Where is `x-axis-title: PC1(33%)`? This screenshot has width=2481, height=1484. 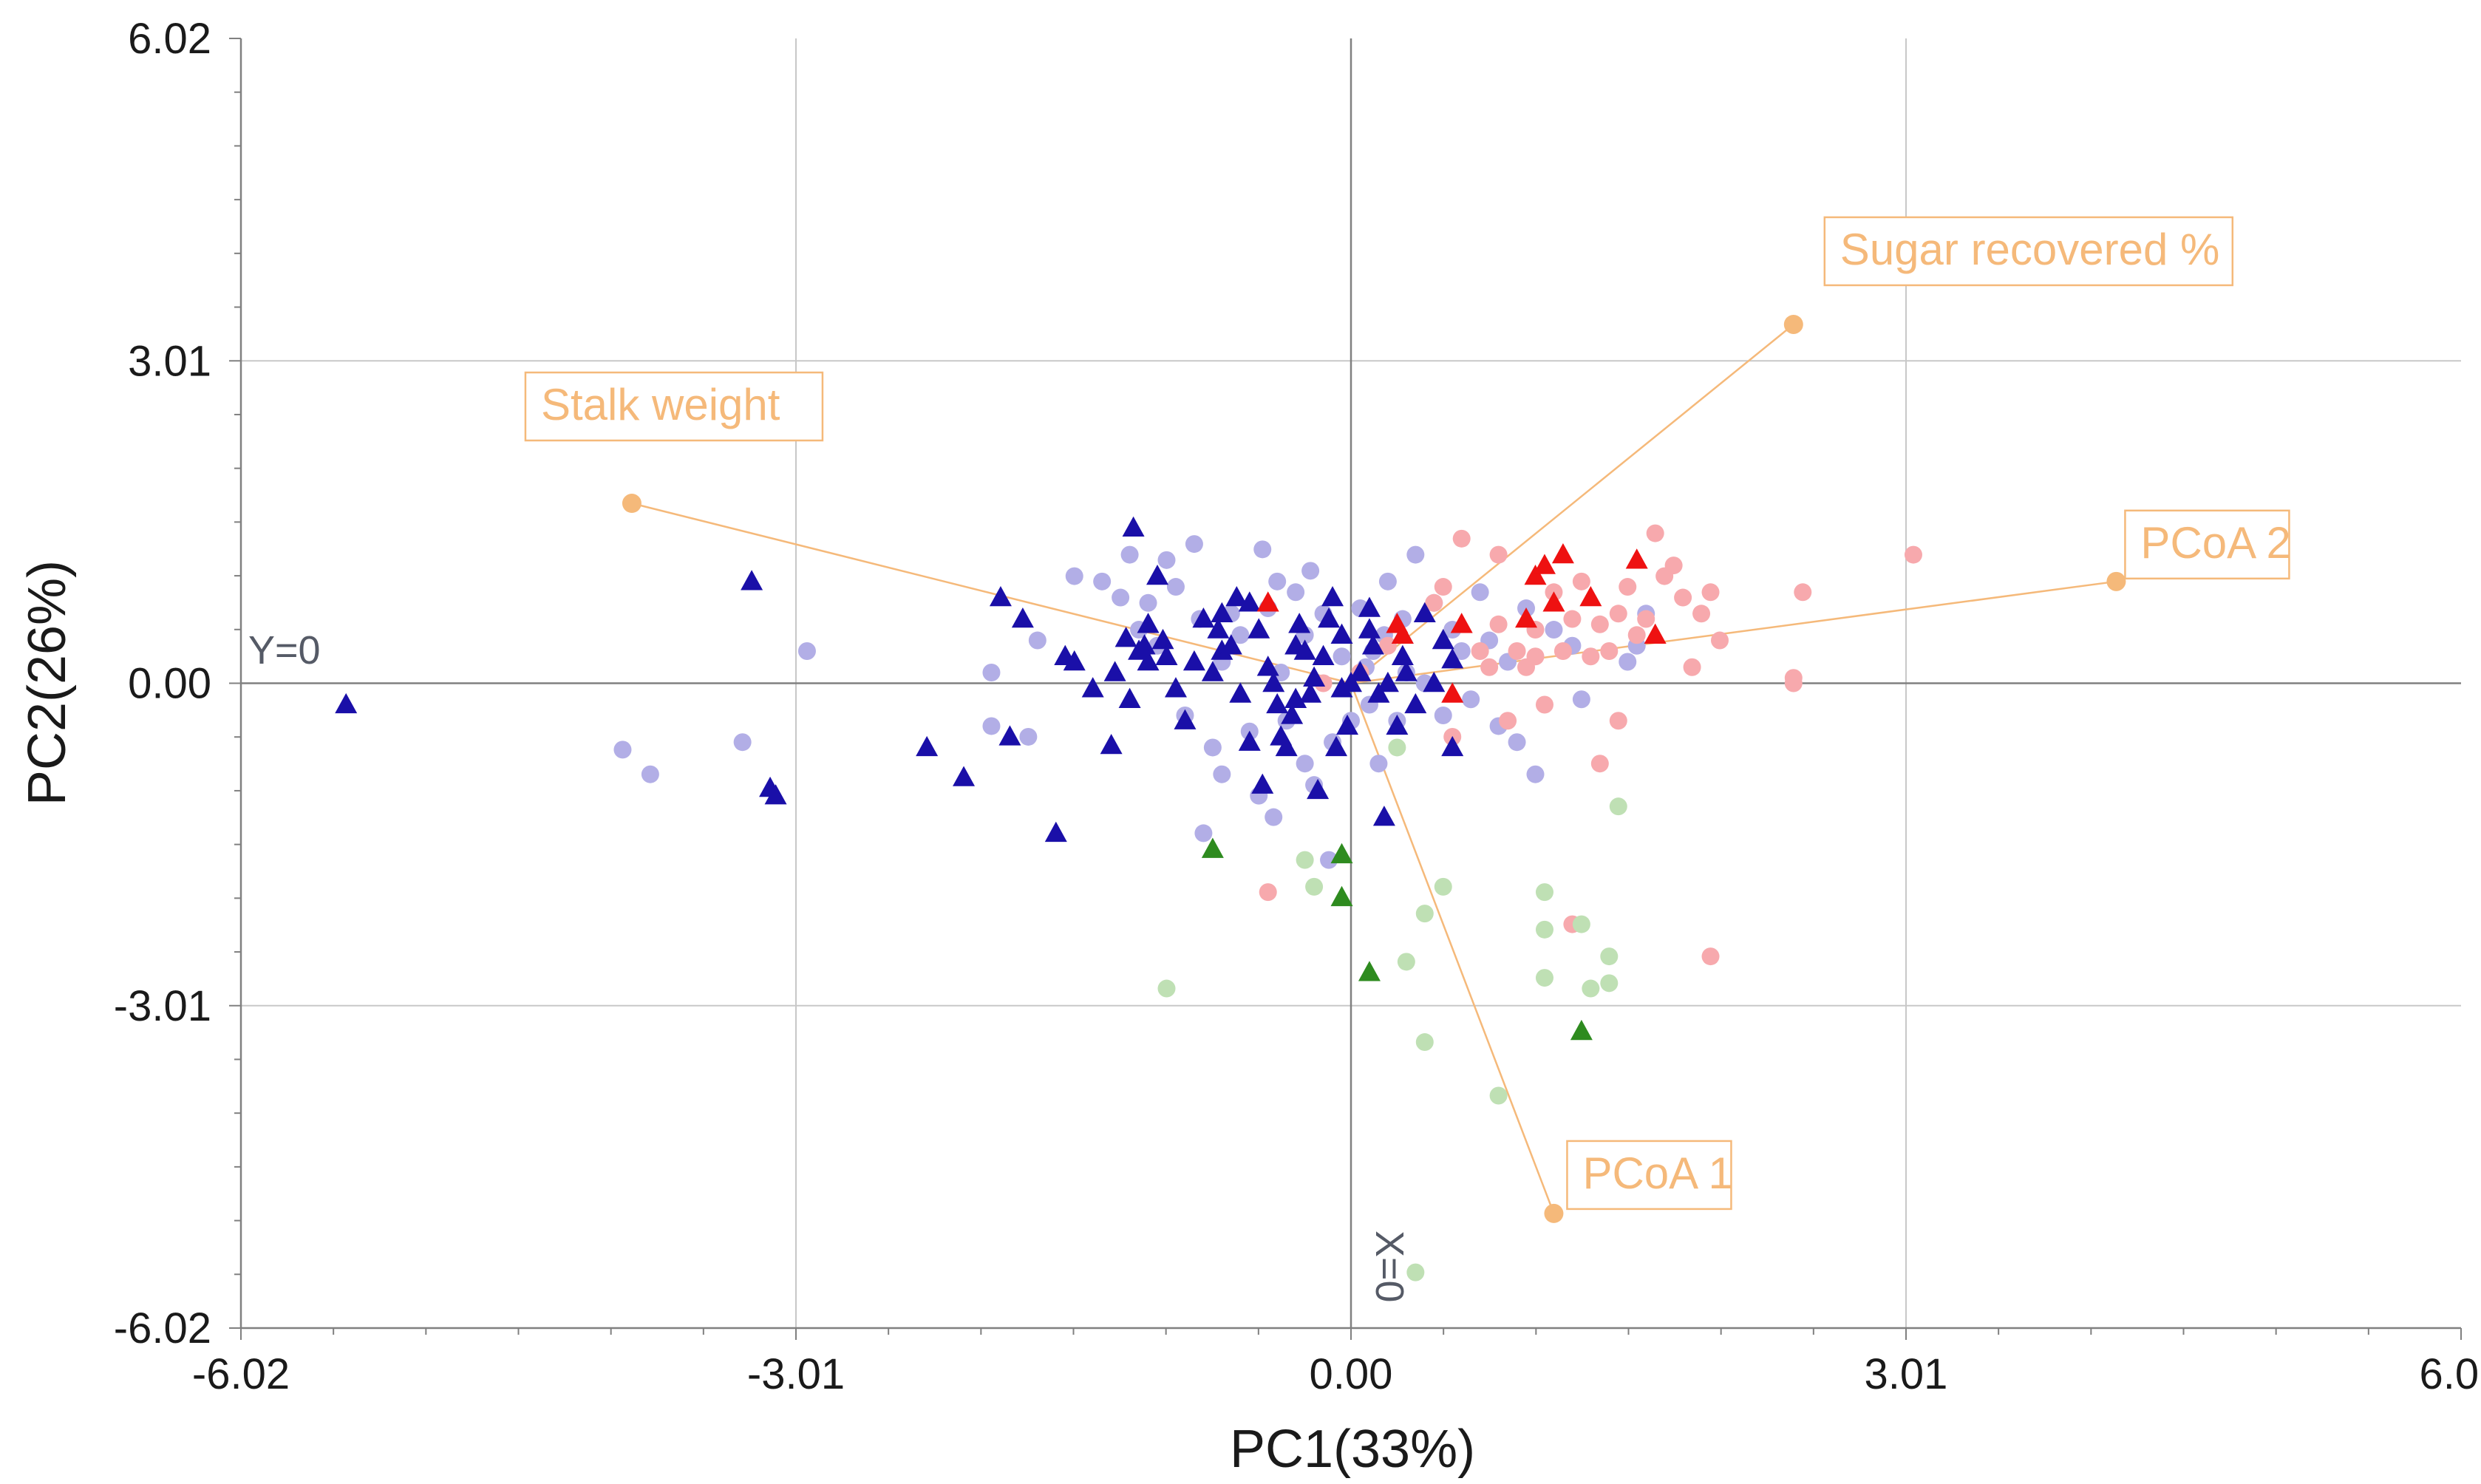
x-axis-title: PC1(33%) is located at coordinates (1352, 1449).